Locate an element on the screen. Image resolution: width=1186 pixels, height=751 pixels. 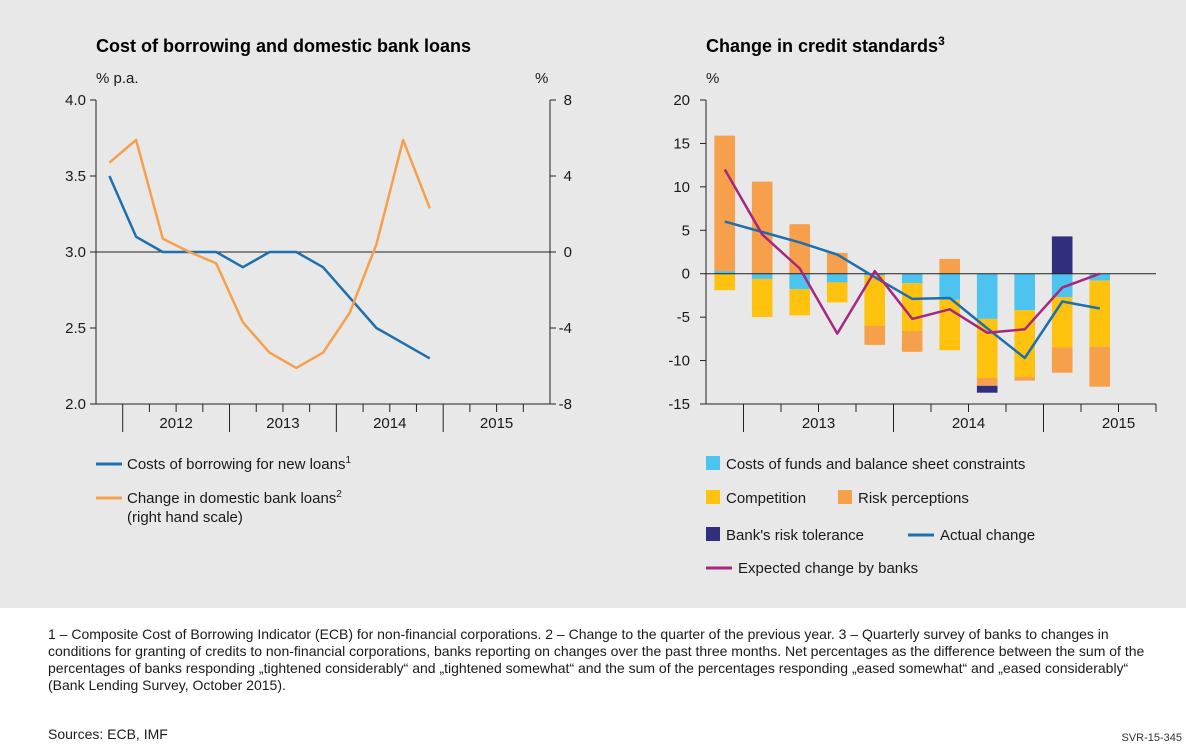
y-tick-label: 0 is located at coordinates (686, 274).